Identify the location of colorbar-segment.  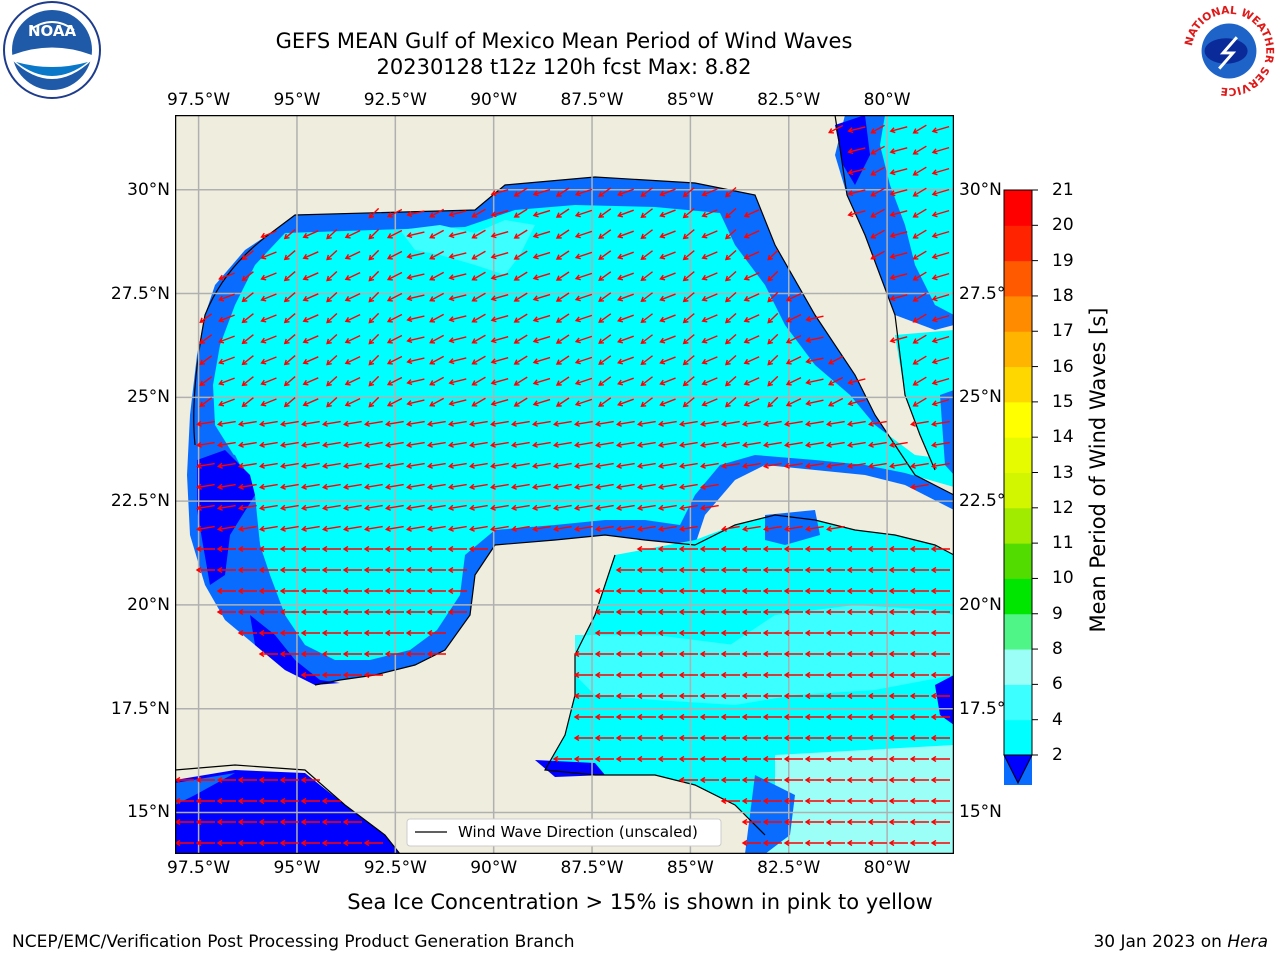
(1018, 313).